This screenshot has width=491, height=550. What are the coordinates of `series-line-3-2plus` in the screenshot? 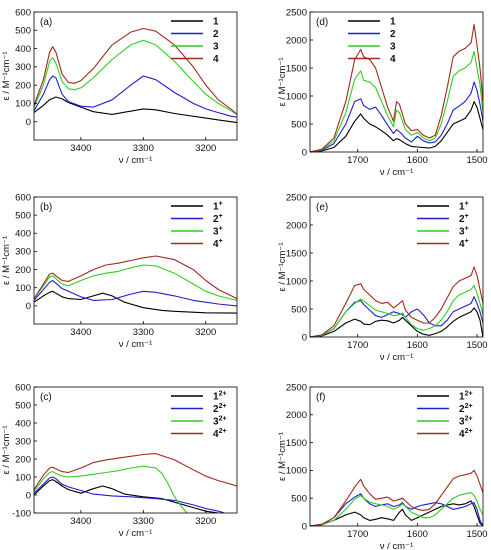 It's located at (396, 509).